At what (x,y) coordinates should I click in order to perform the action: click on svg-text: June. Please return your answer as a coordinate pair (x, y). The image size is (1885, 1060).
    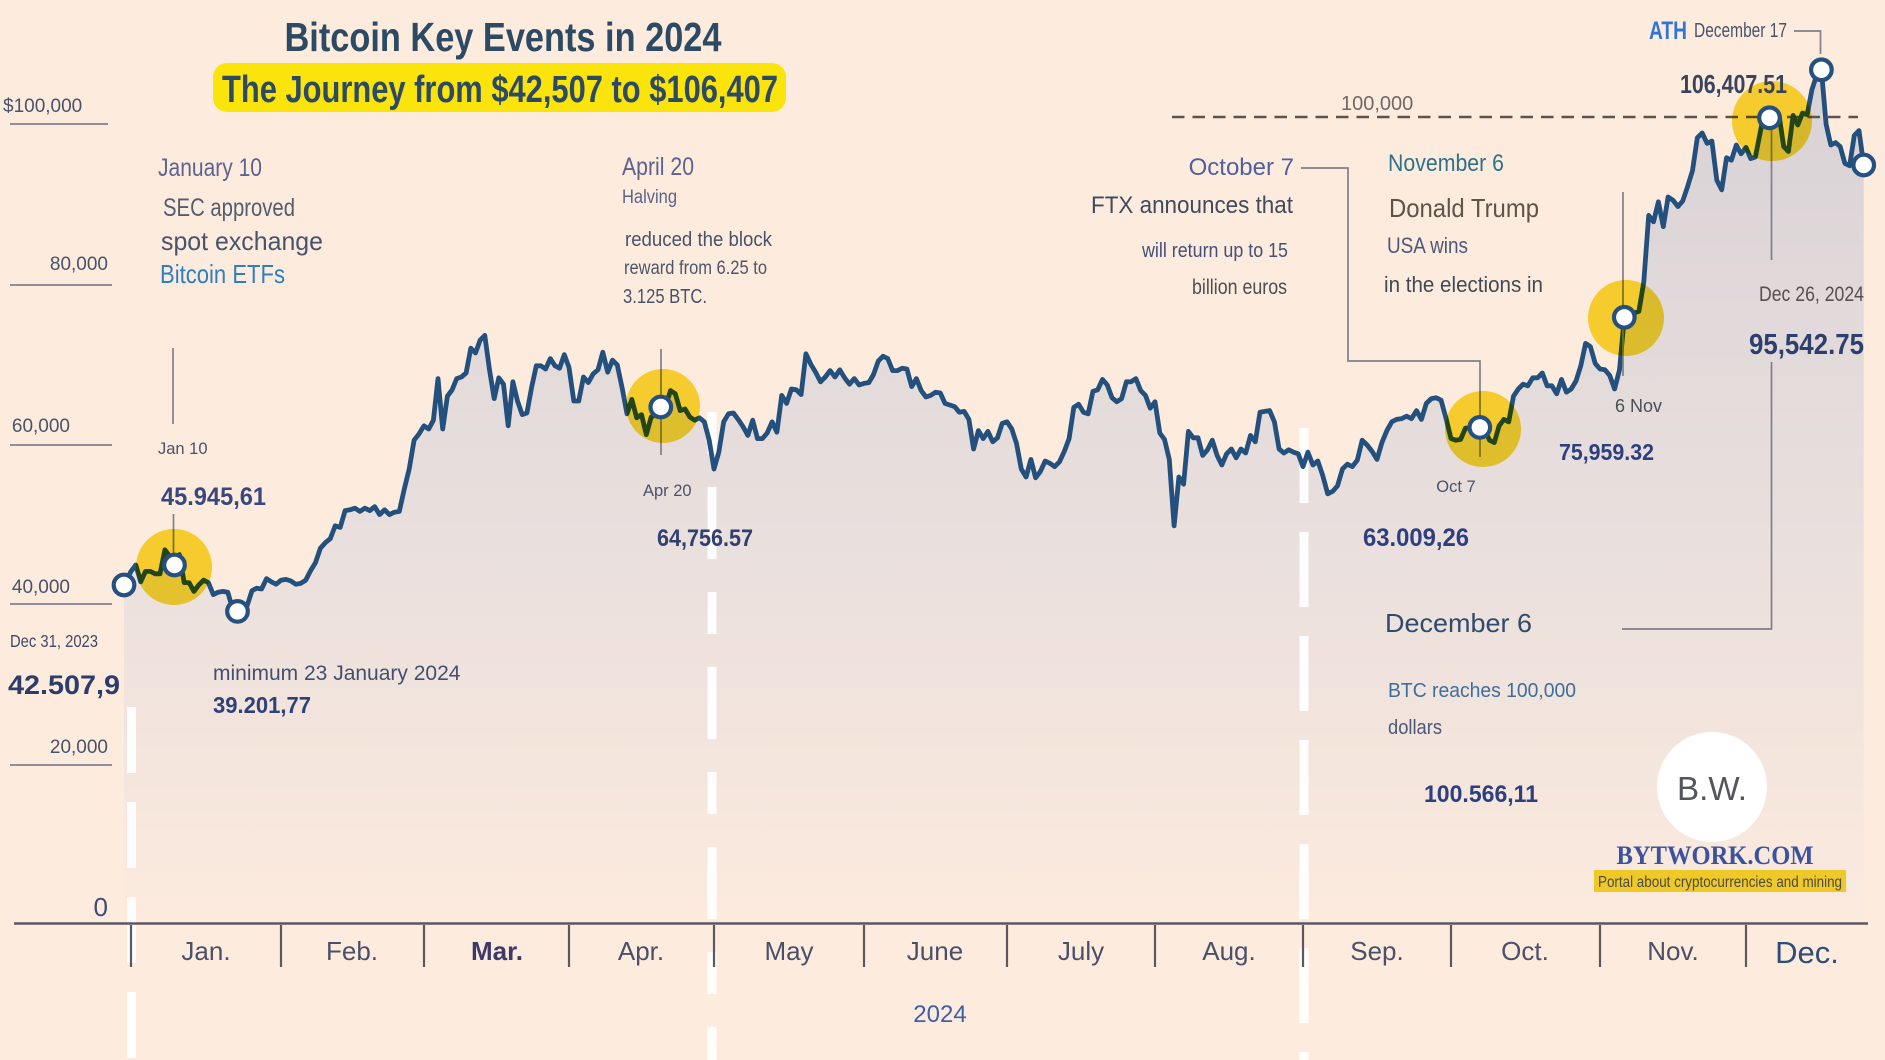
    Looking at the image, I should click on (935, 951).